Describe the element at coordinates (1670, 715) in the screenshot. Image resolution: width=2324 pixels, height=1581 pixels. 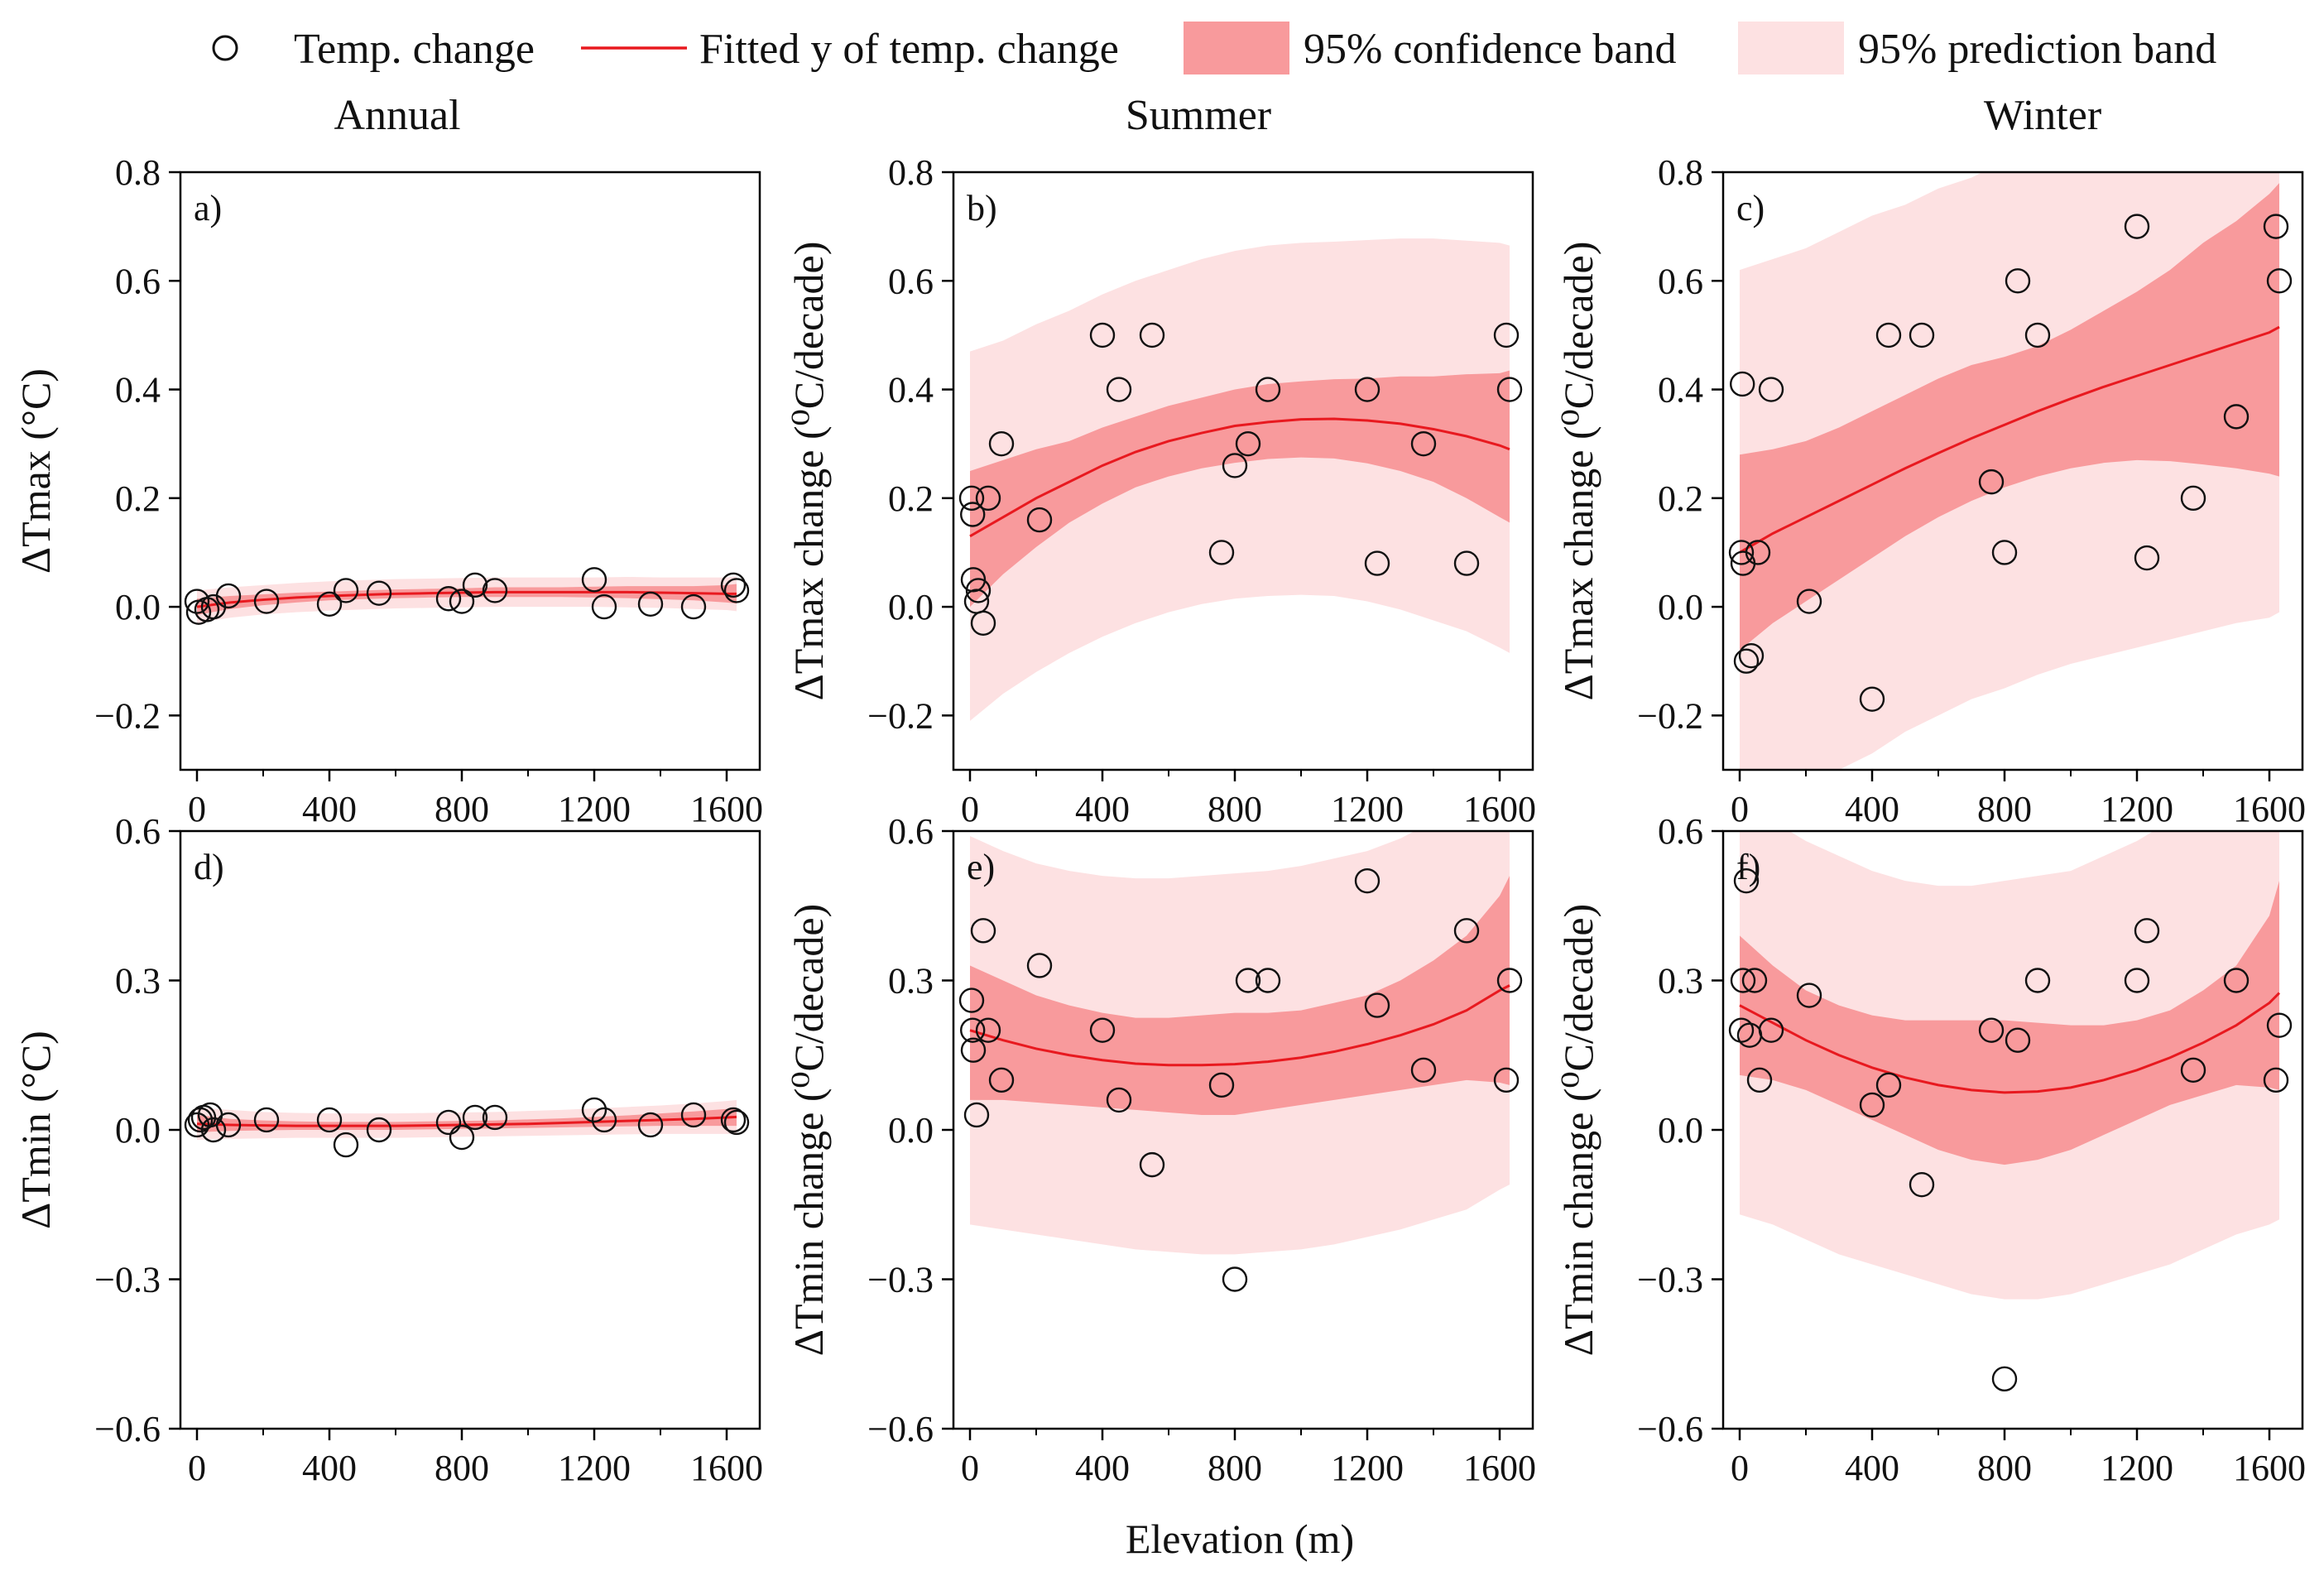
I see `panel-c-y-tick-label-0: −0.2` at that location.